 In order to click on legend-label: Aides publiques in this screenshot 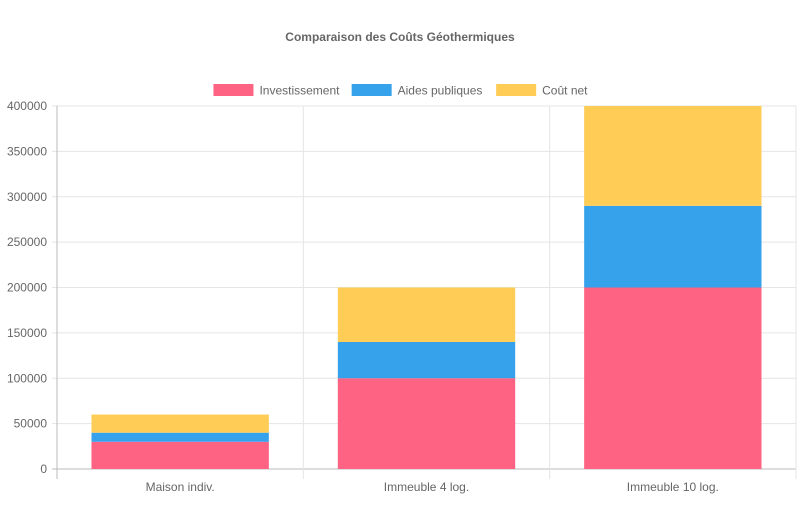, I will do `click(440, 91)`.